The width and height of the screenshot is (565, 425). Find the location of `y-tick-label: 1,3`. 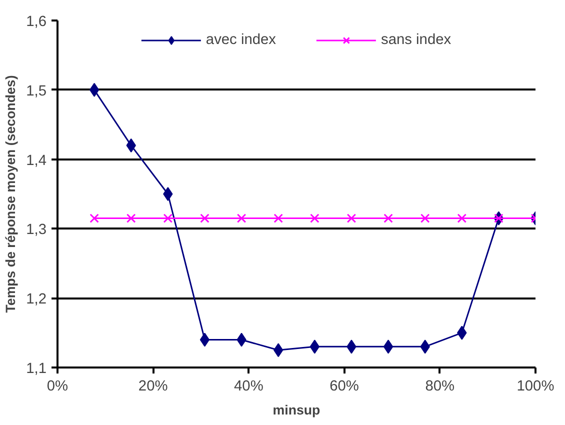

y-tick-label: 1,3 is located at coordinates (36, 230).